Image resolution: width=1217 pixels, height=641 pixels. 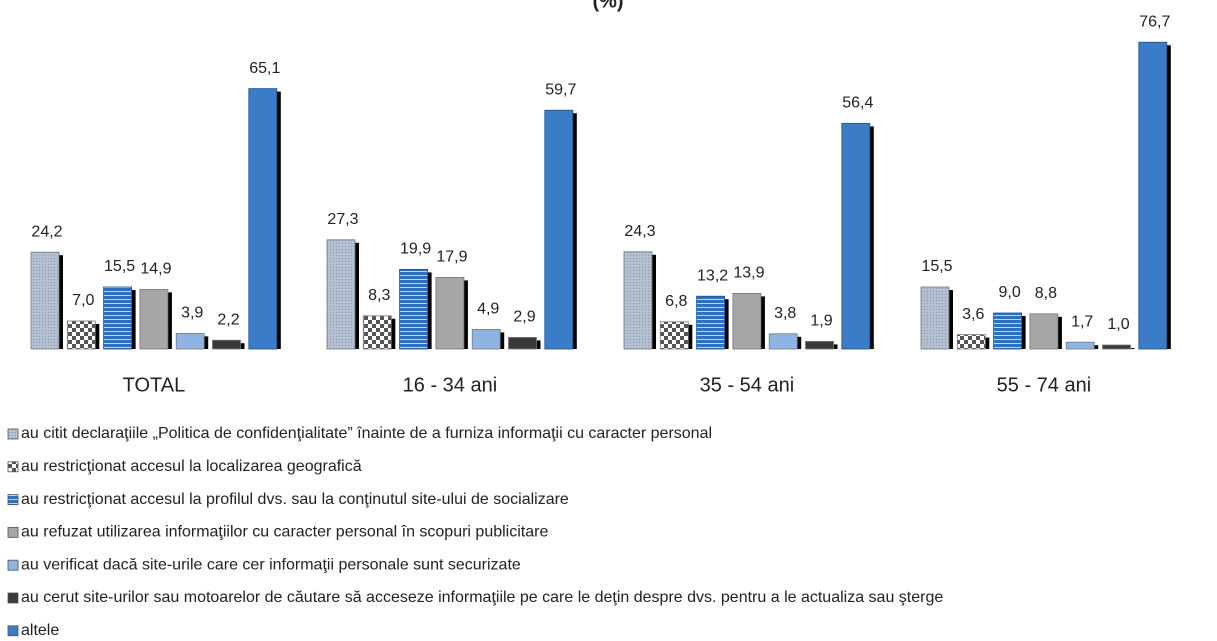 What do you see at coordinates (639, 231) in the screenshot?
I see `data-label: 24,3` at bounding box center [639, 231].